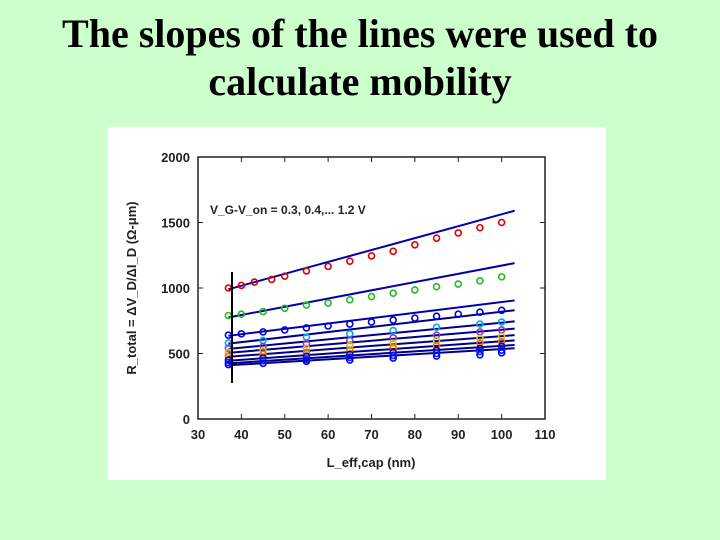 Image resolution: width=720 pixels, height=540 pixels. What do you see at coordinates (198, 434) in the screenshot?
I see `x-tick-label: 30` at bounding box center [198, 434].